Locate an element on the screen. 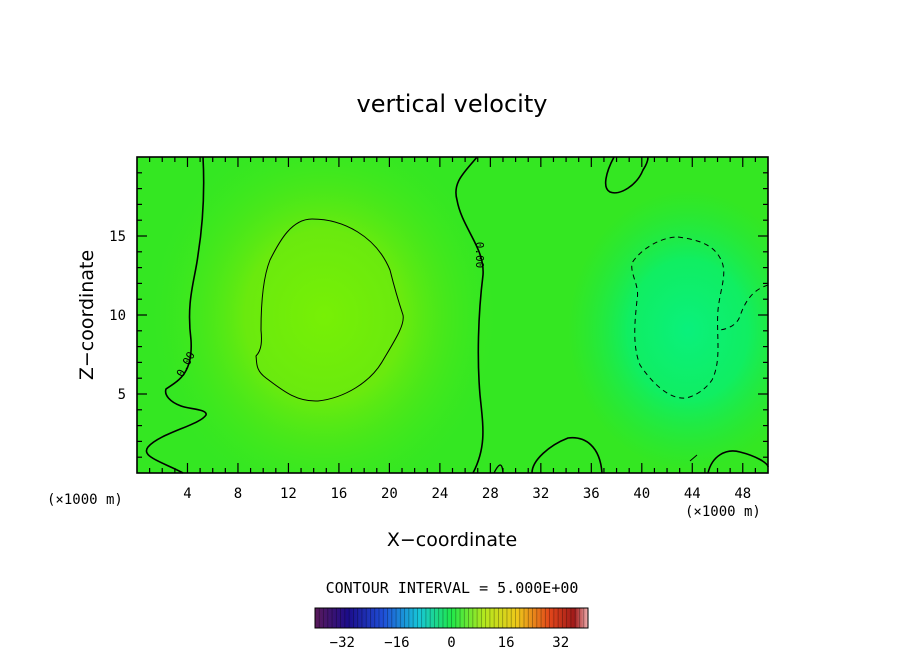 The height and width of the screenshot is (654, 904). x-tick-label: 36 is located at coordinates (591, 494).